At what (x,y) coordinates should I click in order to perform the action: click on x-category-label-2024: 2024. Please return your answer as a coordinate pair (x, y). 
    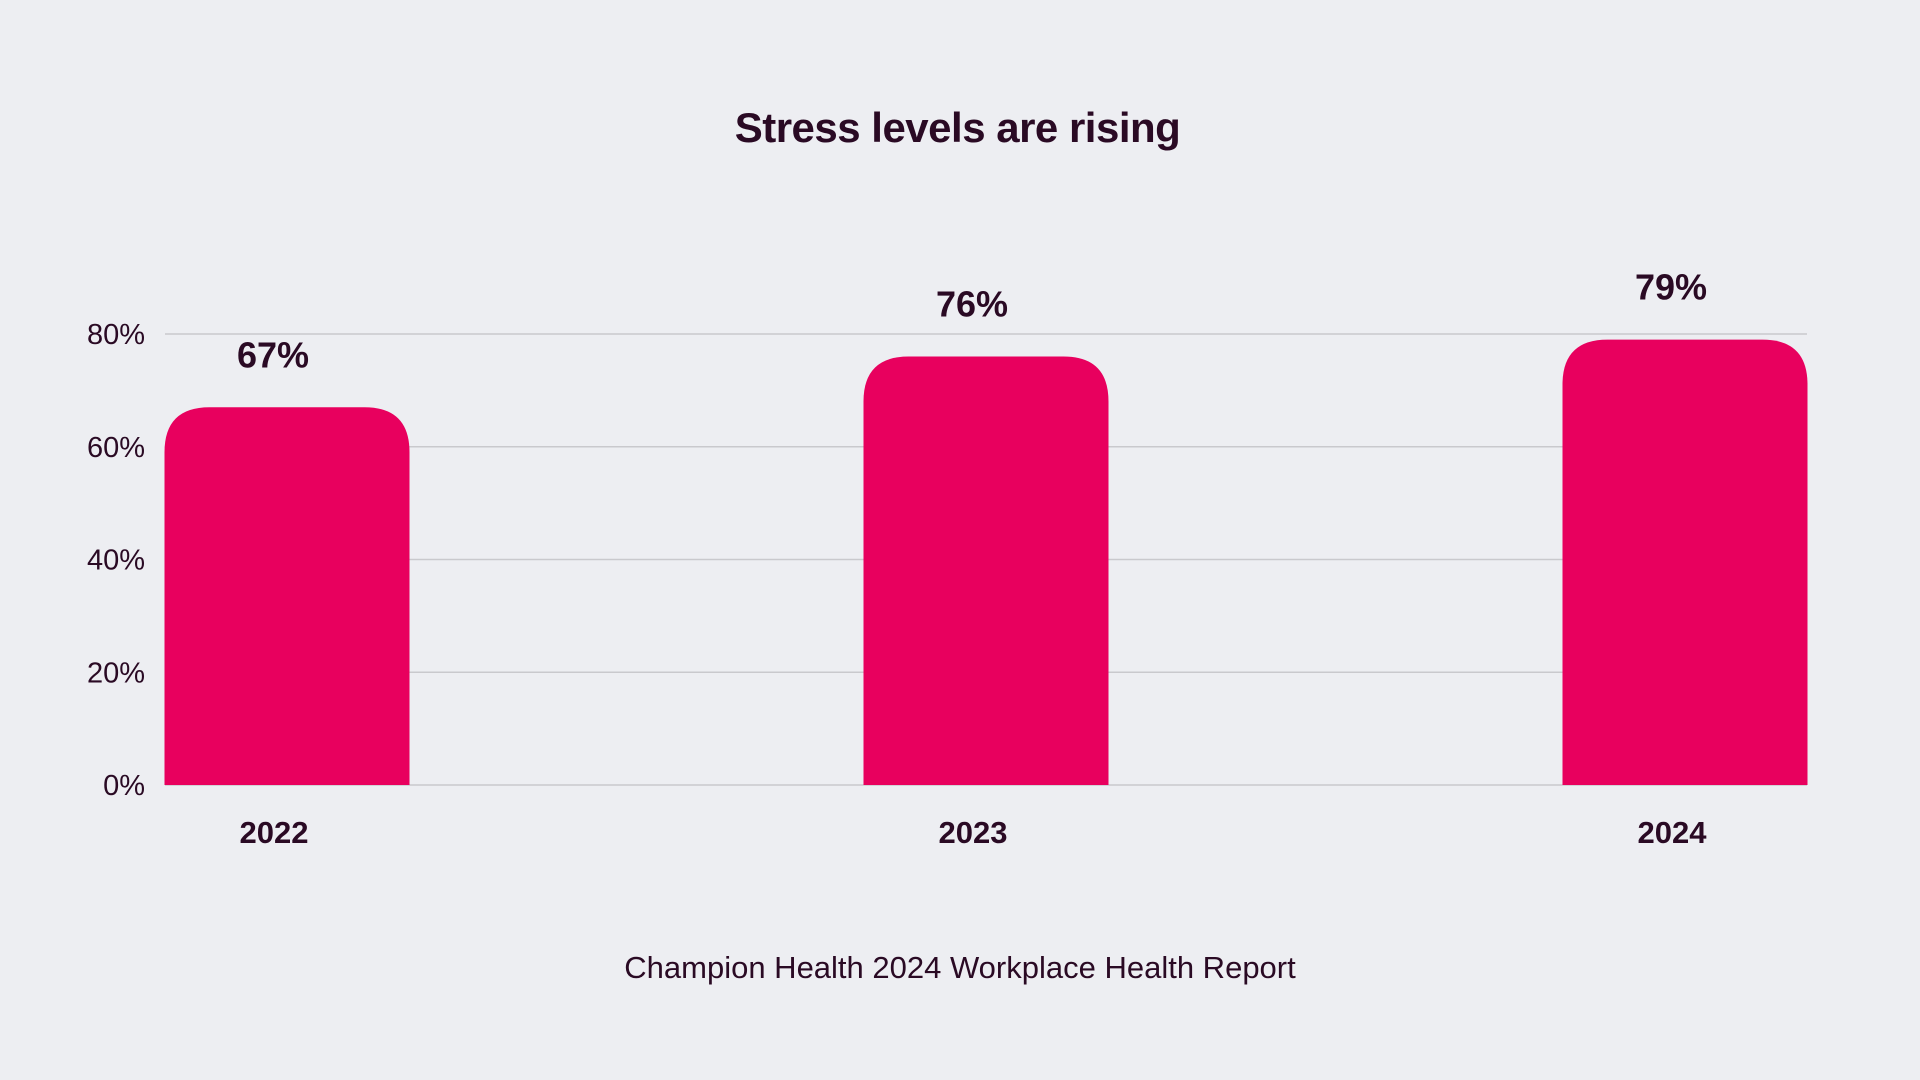
    Looking at the image, I should click on (1673, 832).